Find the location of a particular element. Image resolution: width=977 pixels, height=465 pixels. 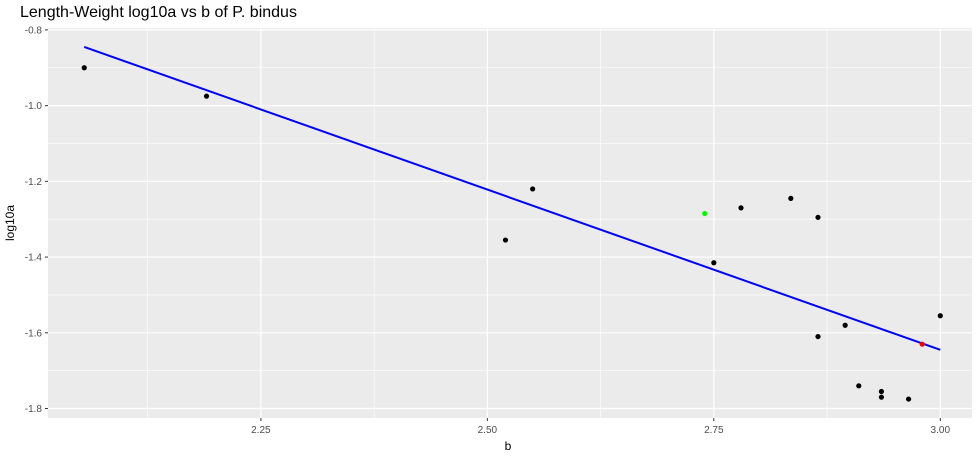

y-tick-label: -1.2 is located at coordinates (34, 182).